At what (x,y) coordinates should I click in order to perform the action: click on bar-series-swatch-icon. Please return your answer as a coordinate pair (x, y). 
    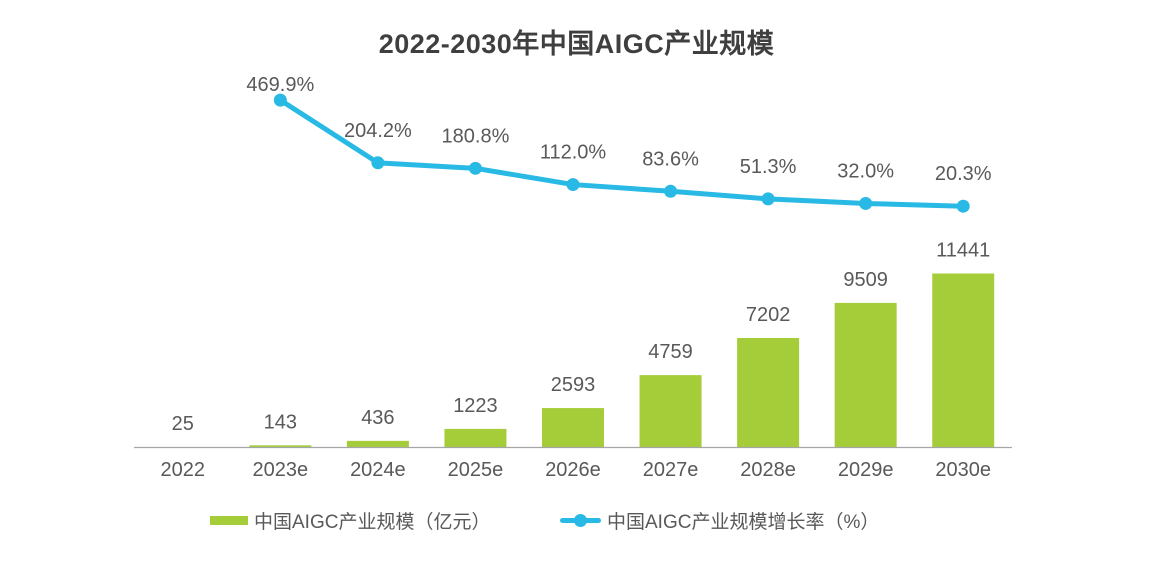
    Looking at the image, I should click on (229, 520).